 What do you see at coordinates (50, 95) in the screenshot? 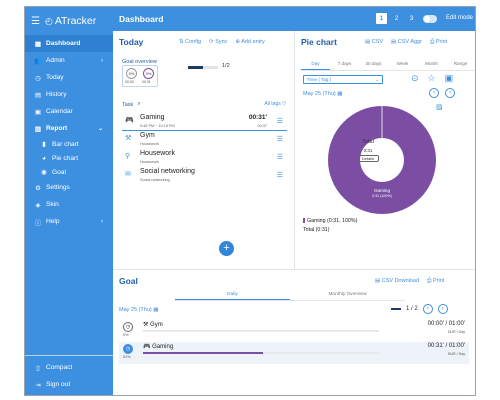
I see `sidebar-item-history: ▤ History` at bounding box center [50, 95].